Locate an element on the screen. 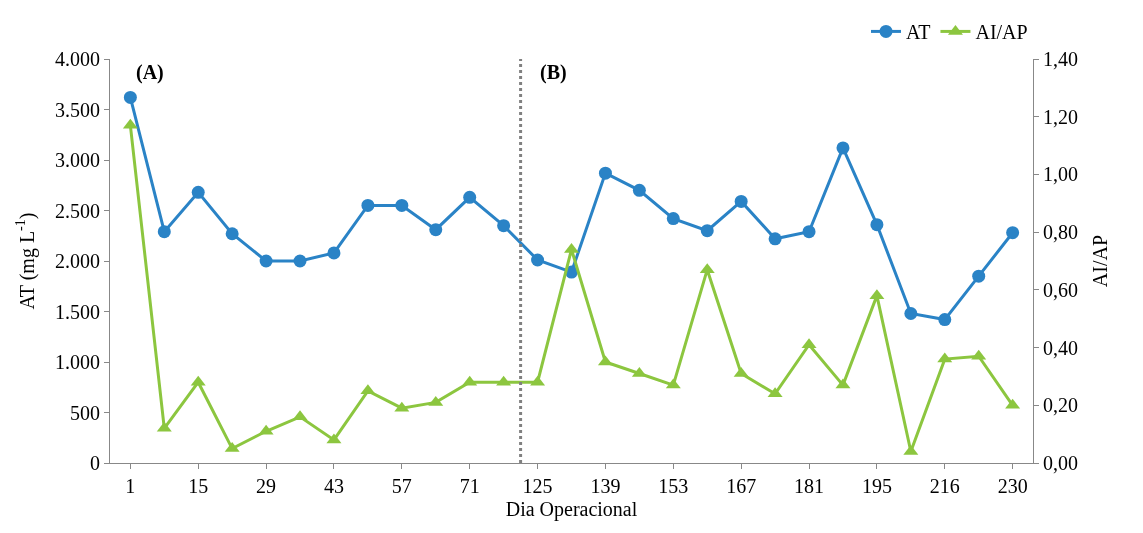 Image resolution: width=1143 pixels, height=533 pixels. x-tick-label: 167 is located at coordinates (741, 486).